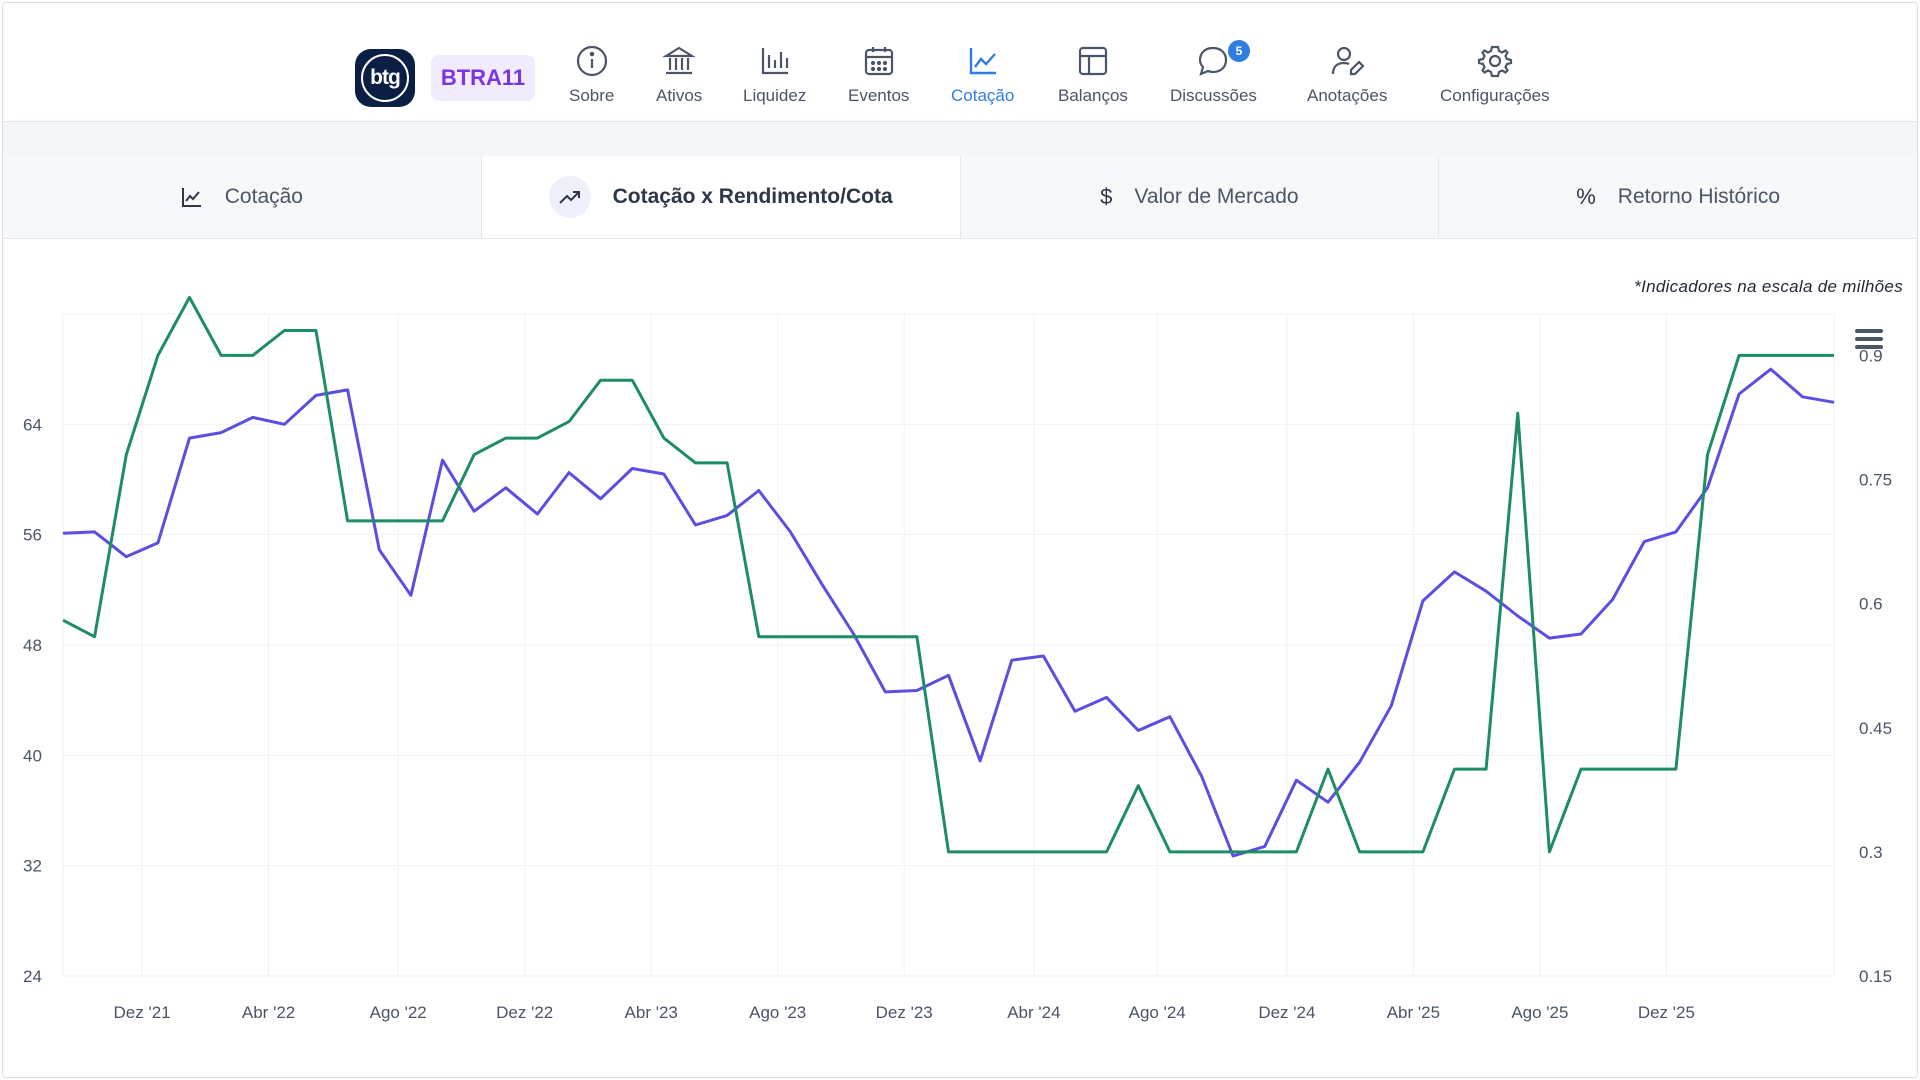  What do you see at coordinates (32, 866) in the screenshot?
I see `y-left-tick-label: 32` at bounding box center [32, 866].